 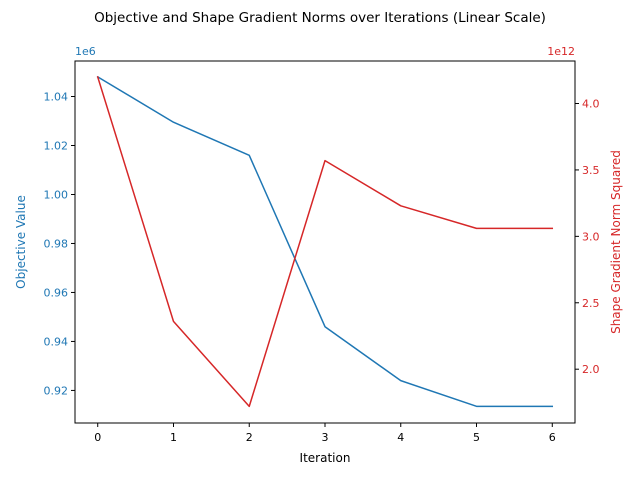 What do you see at coordinates (552, 437) in the screenshot?
I see `x-tick-label: 6` at bounding box center [552, 437].